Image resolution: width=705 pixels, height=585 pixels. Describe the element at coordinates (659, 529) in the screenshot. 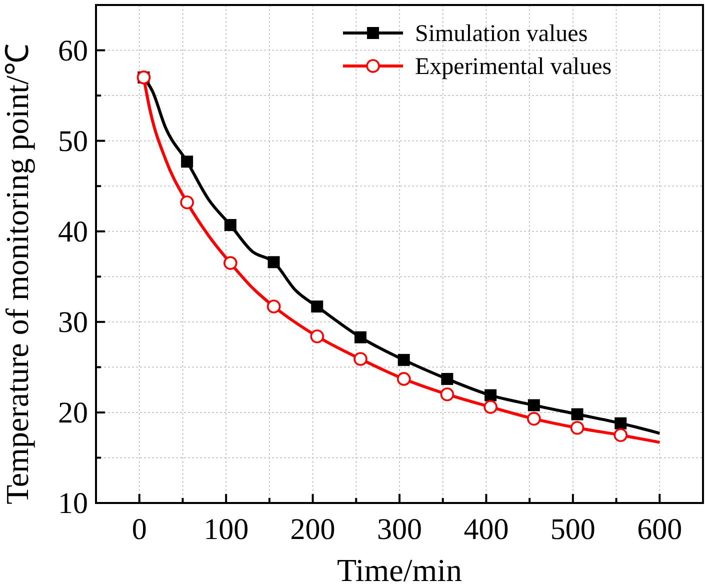

I see `x-tick-label: 600` at that location.